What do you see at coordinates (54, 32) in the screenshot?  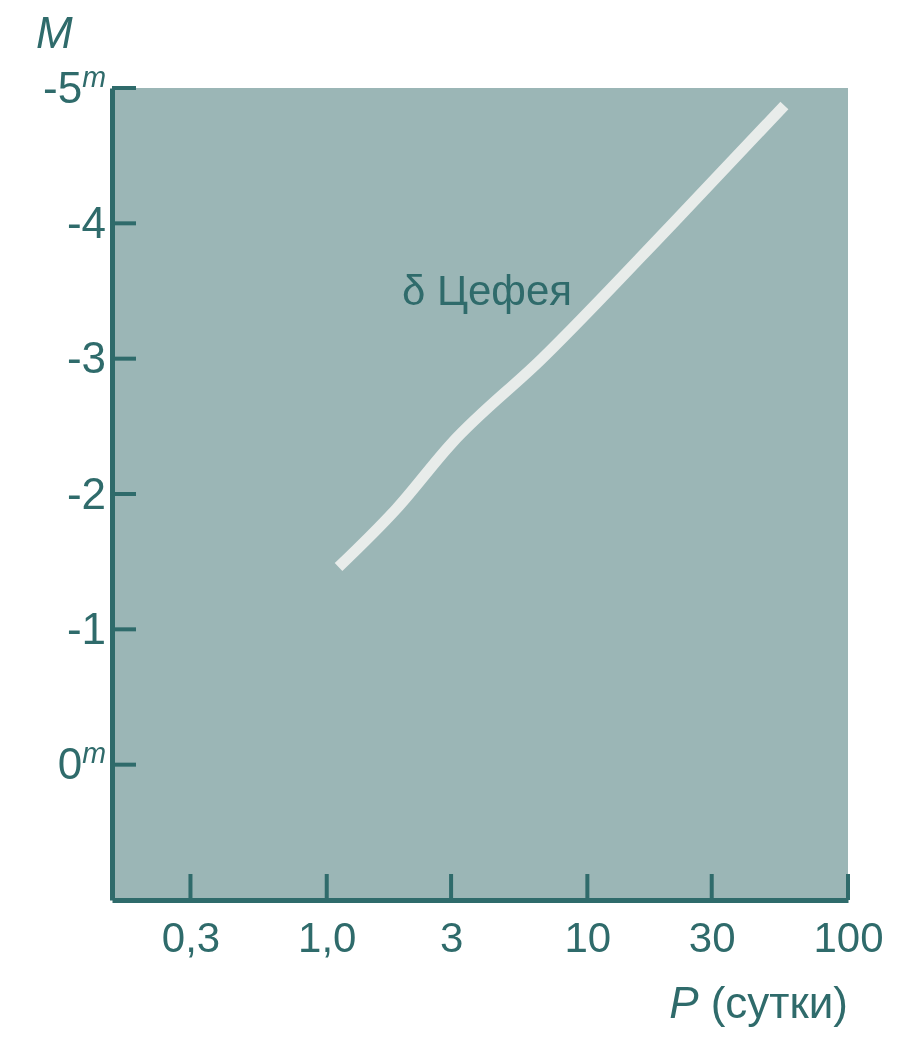 I see `y-axis-title: M` at bounding box center [54, 32].